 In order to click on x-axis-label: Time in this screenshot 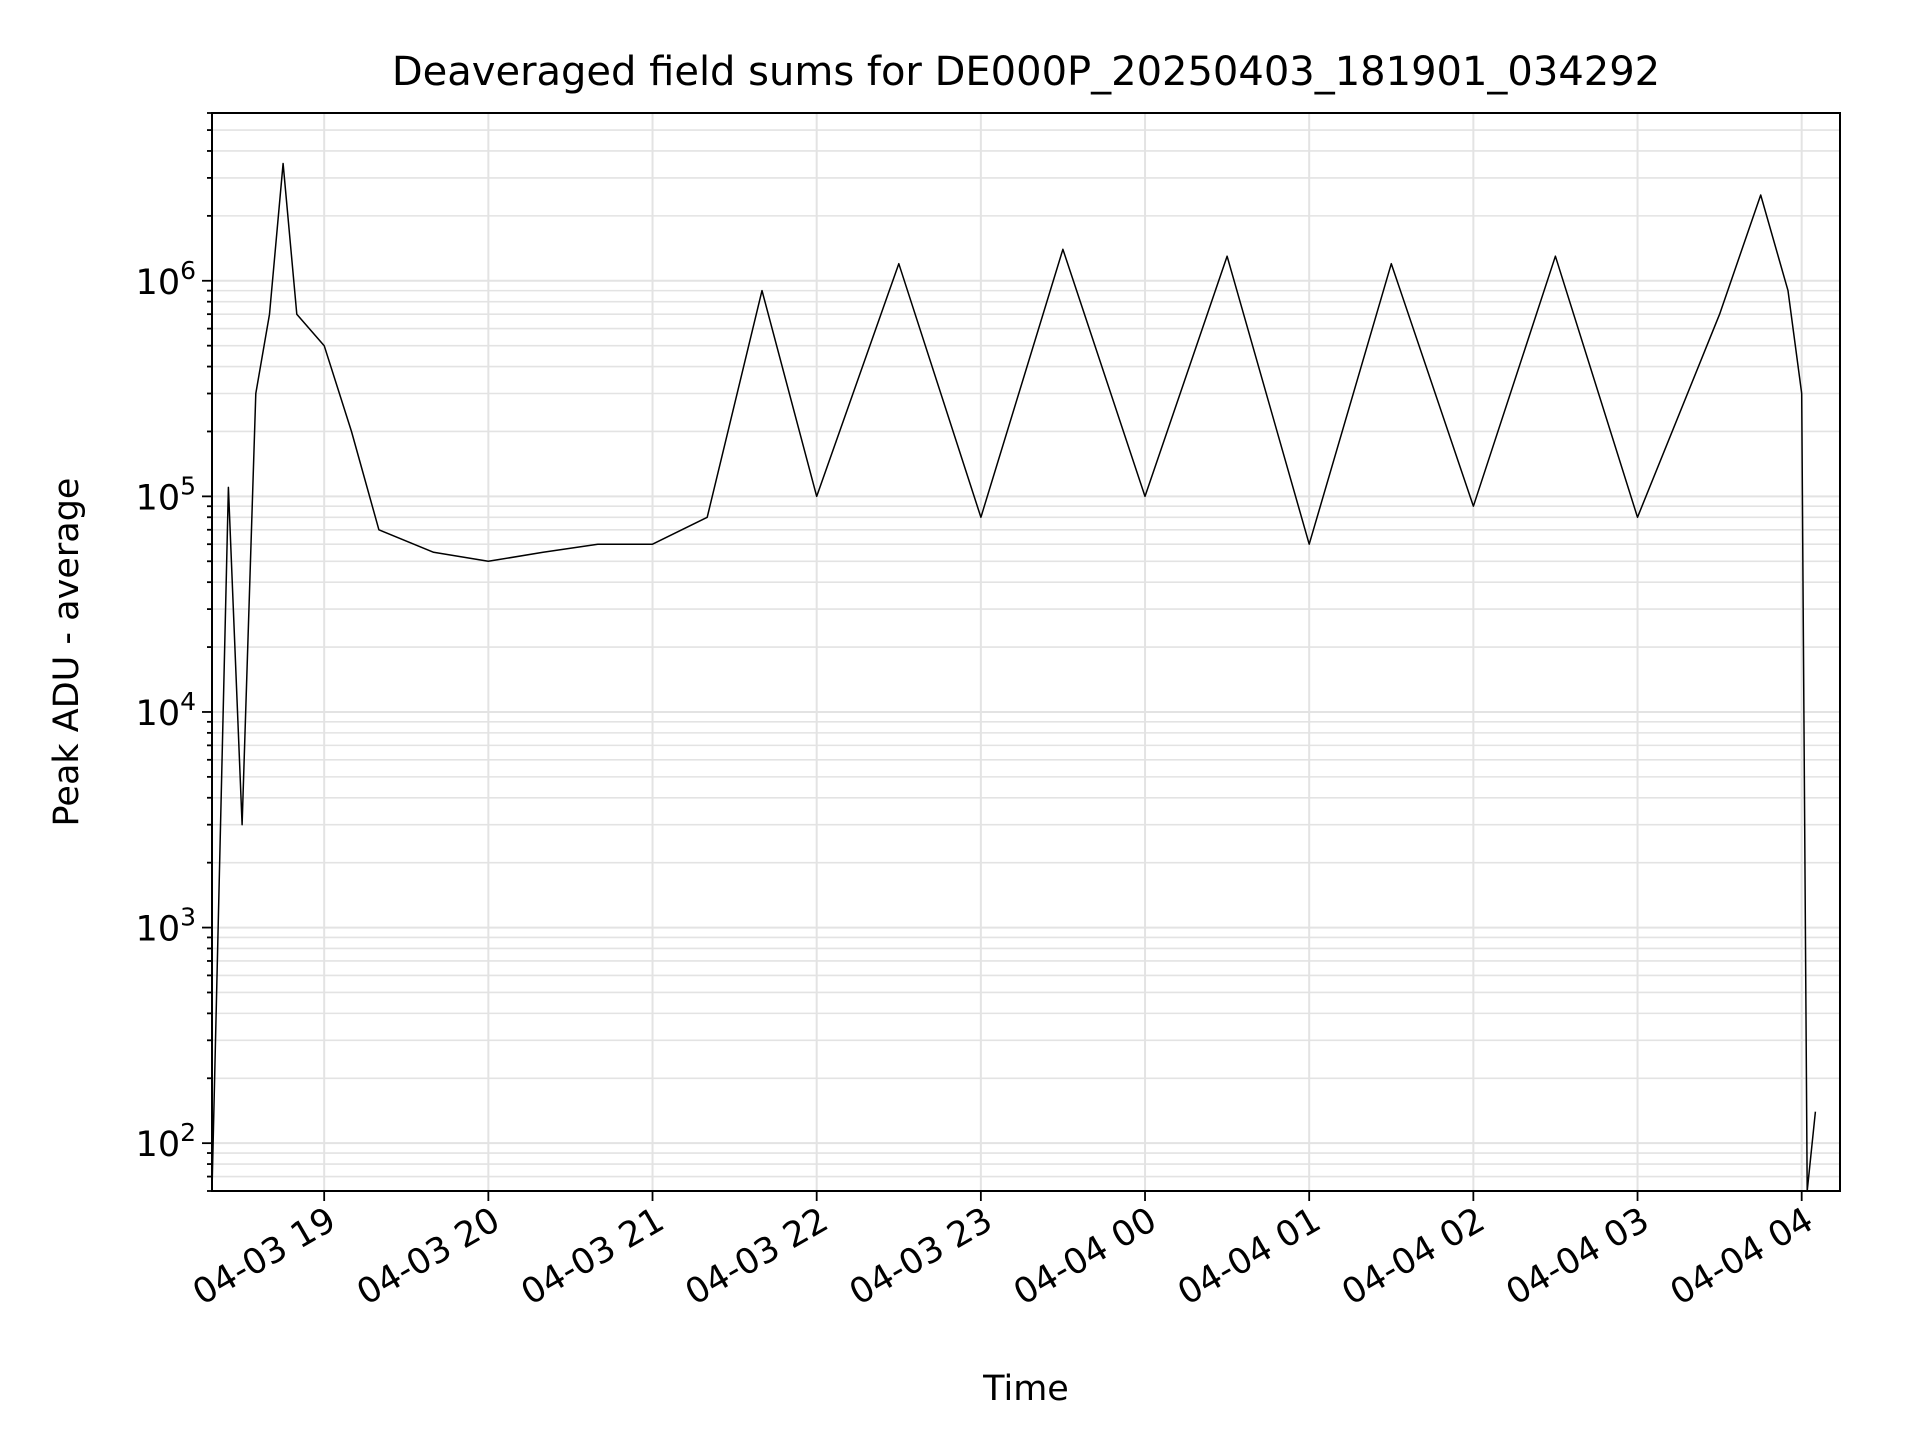, I will do `click(1025, 1389)`.